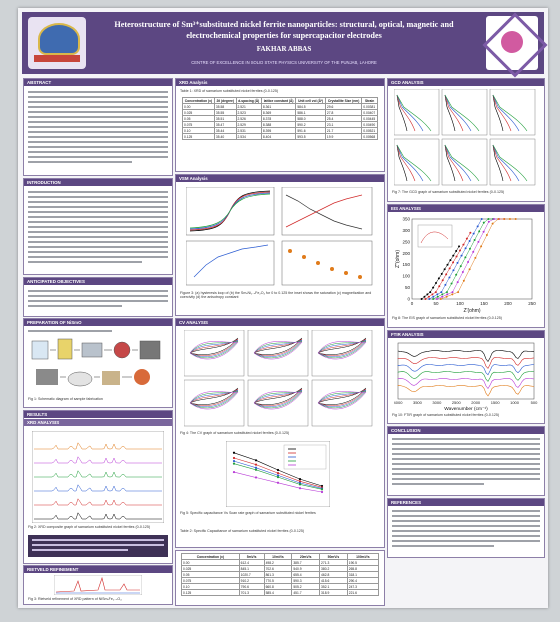 This screenshot has width=560, height=622. Describe the element at coordinates (280, 82) in the screenshot. I see `xrd-table-heading: XRD Analysis` at that location.